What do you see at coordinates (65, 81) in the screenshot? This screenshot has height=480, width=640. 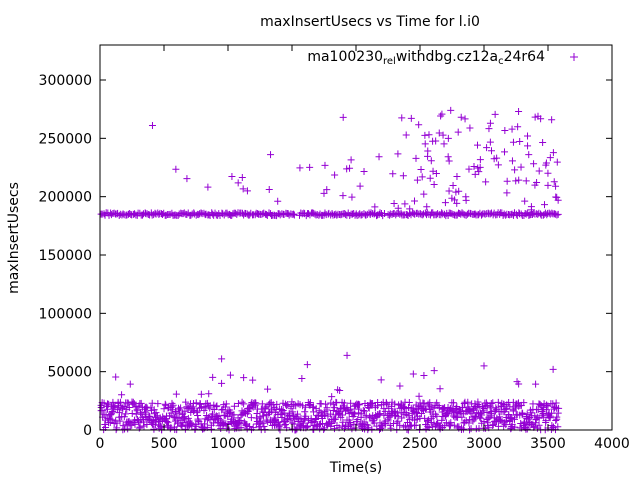 I see `y-tick-label: 300000` at bounding box center [65, 81].